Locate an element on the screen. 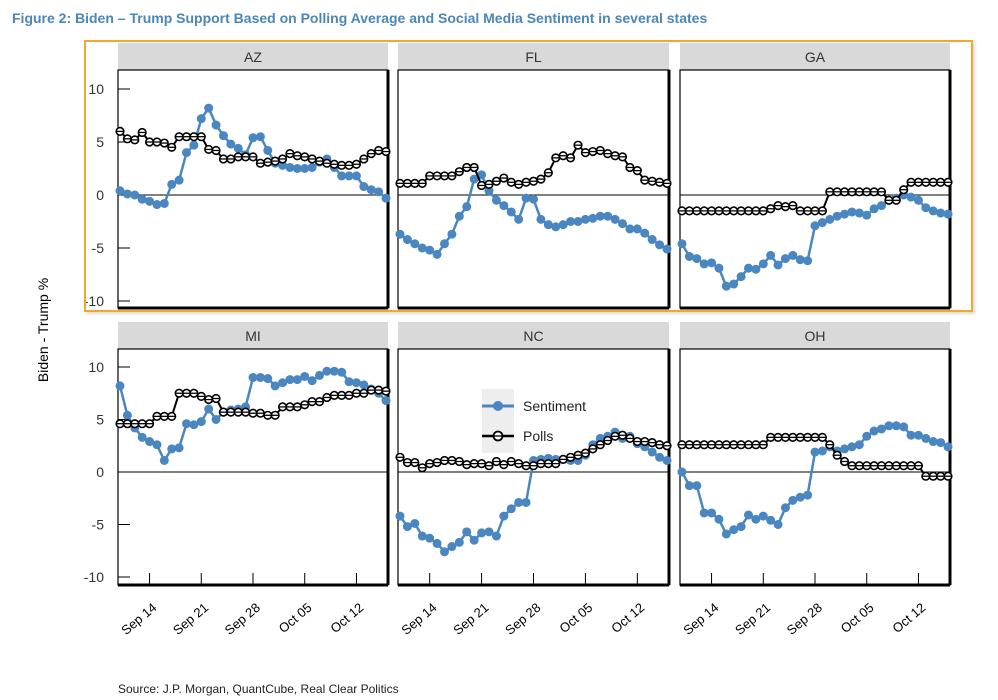 The image size is (998, 700). panel-title: AZ is located at coordinates (253, 57).